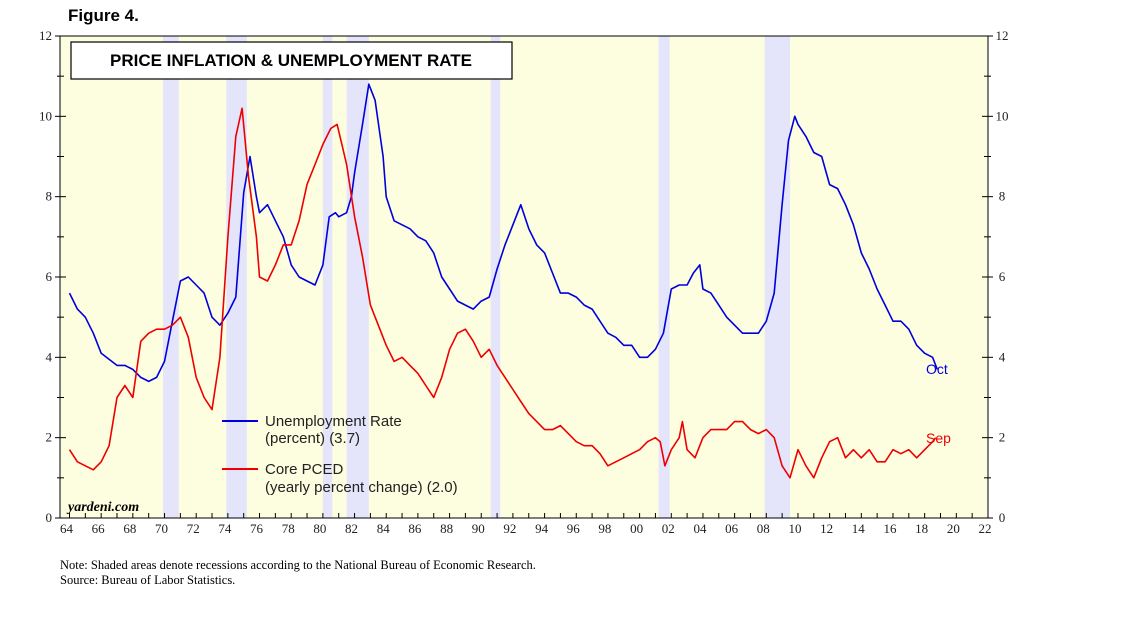  I want to click on x-tick-label: 70, so click(161, 528).